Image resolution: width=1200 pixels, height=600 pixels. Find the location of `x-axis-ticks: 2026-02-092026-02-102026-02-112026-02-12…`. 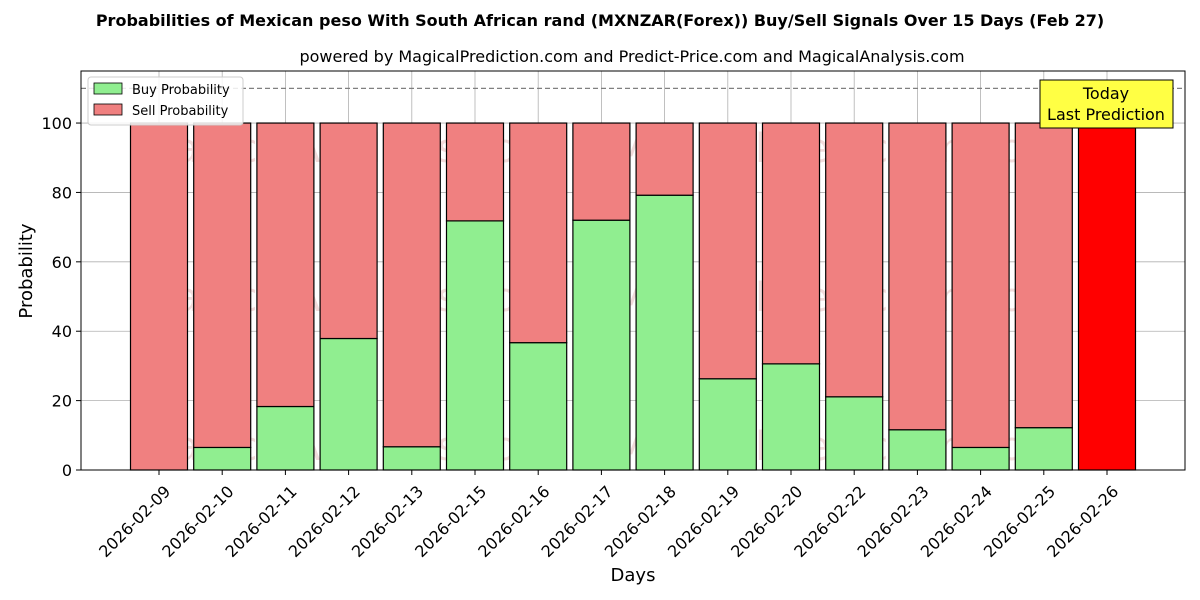

x-axis-ticks: 2026-02-092026-02-102026-02-112026-02-12… is located at coordinates (608, 515).